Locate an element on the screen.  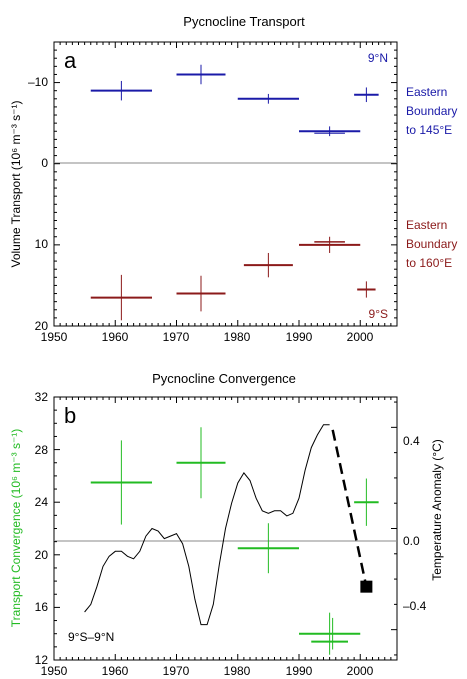
south-corner-label: 9°S is located at coordinates (378, 314).